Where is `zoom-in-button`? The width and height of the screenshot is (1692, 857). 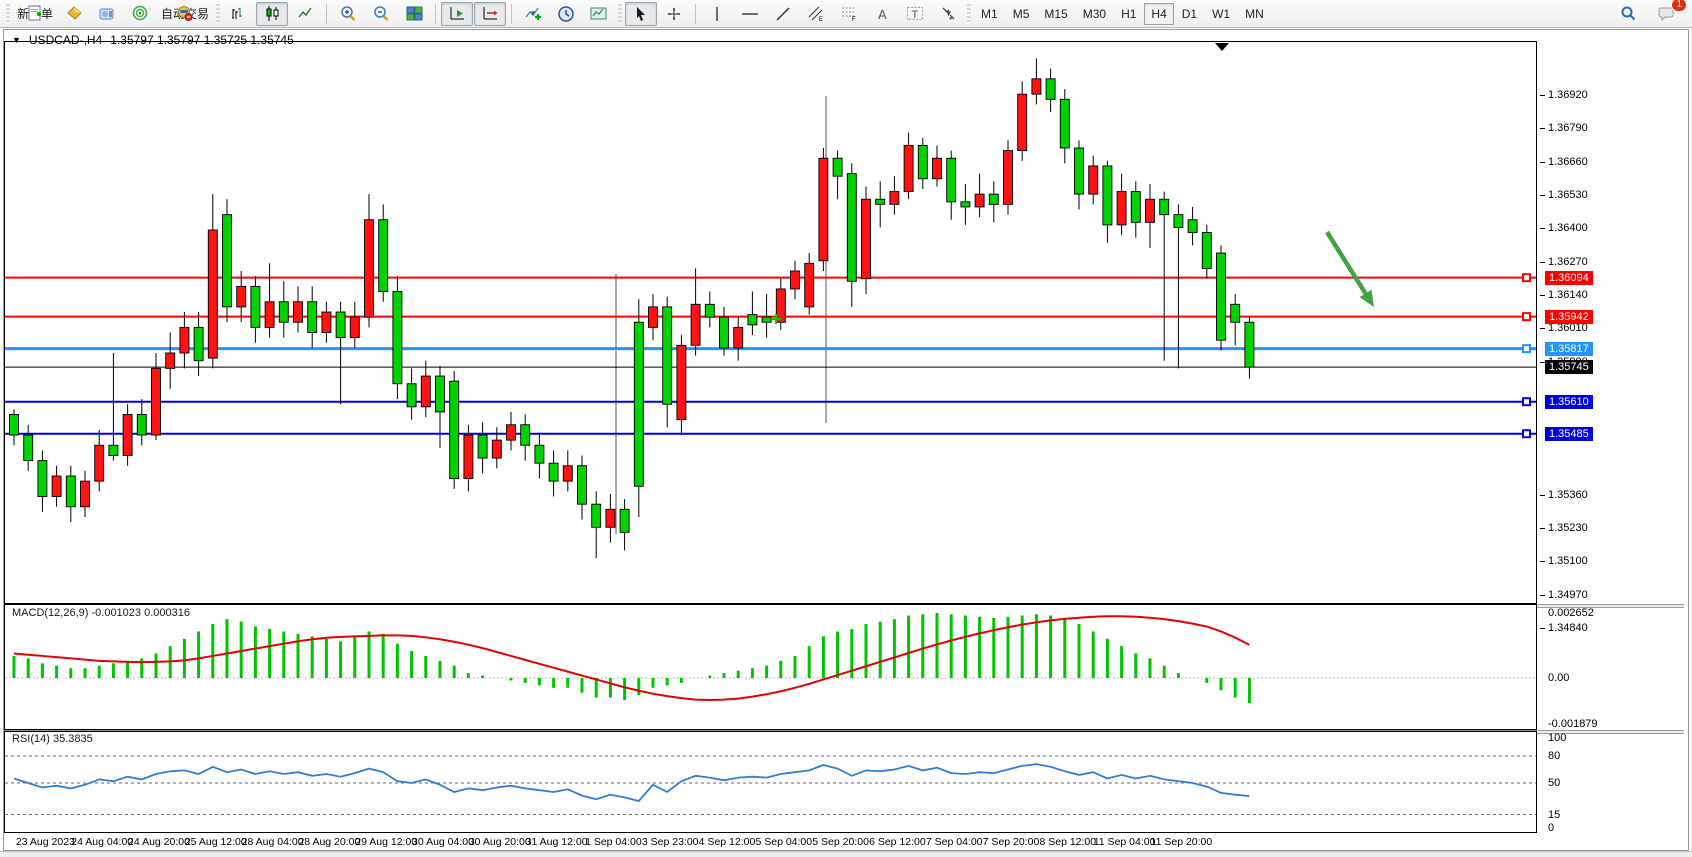
zoom-in-button is located at coordinates (348, 14).